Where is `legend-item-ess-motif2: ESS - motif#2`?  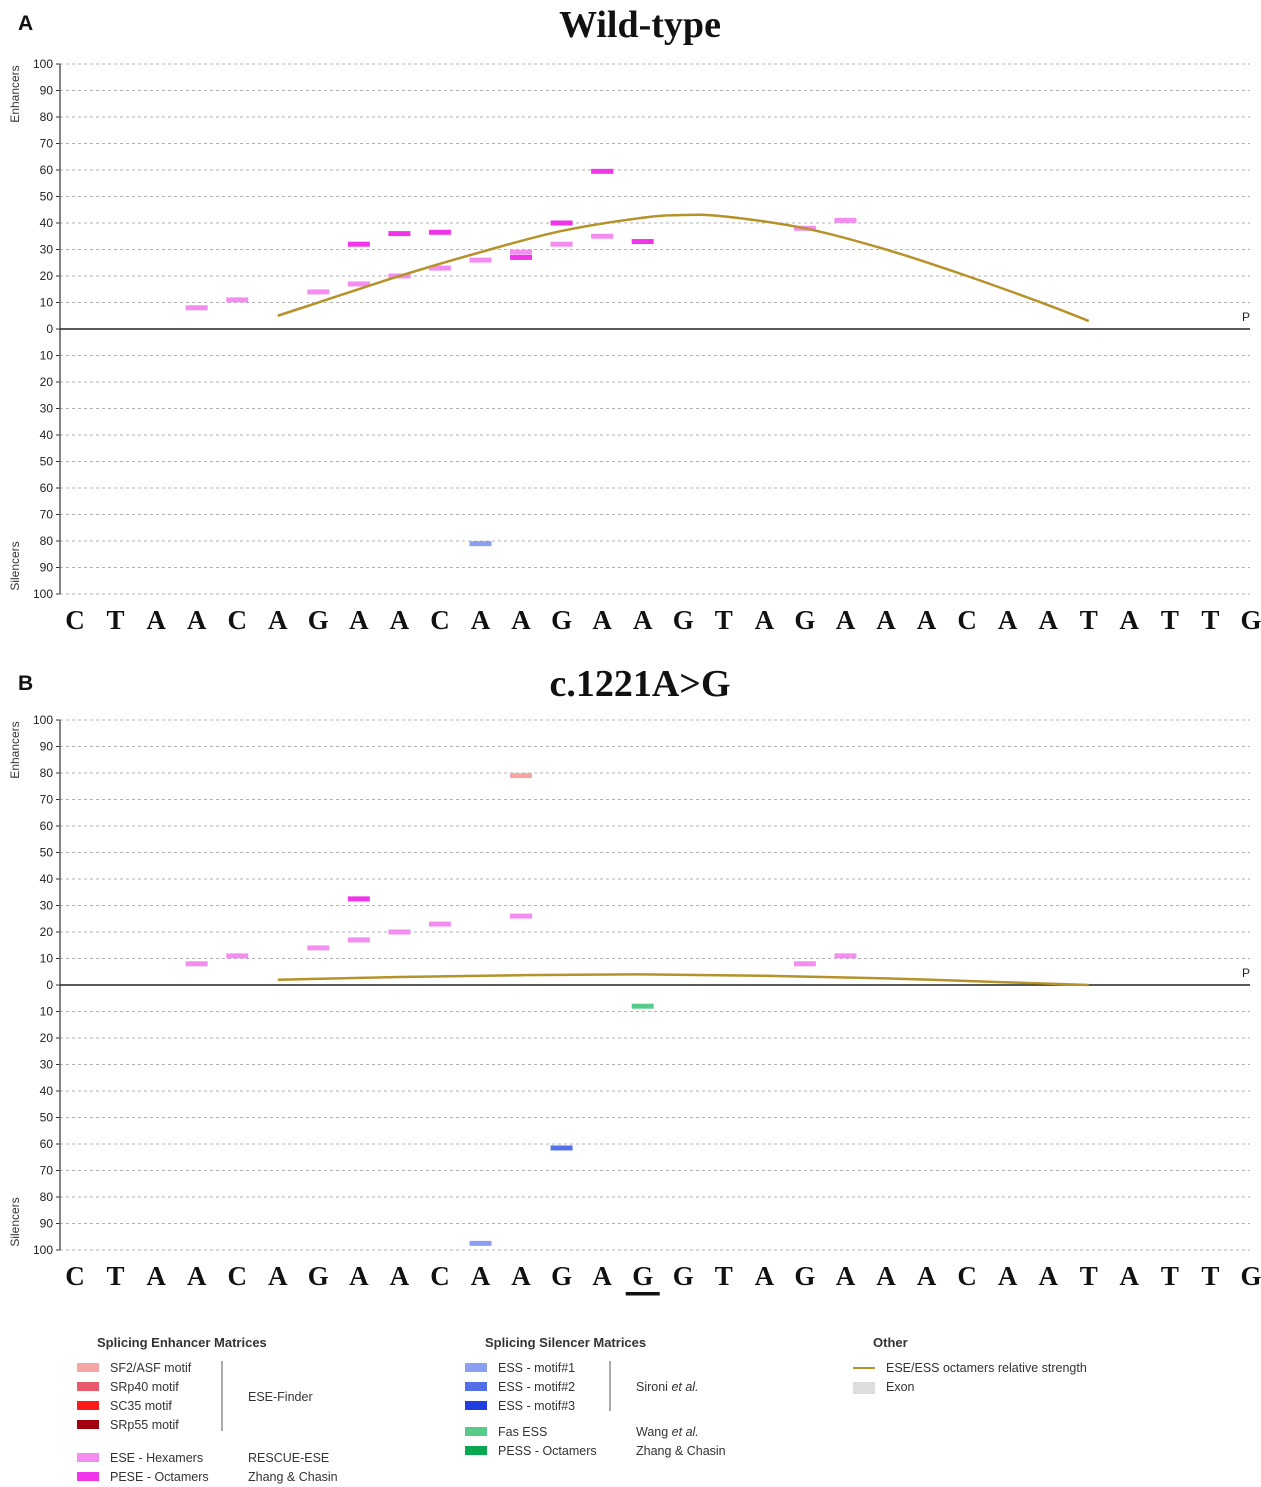
legend-item-ess-motif2: ESS - motif#2 is located at coordinates (537, 1387).